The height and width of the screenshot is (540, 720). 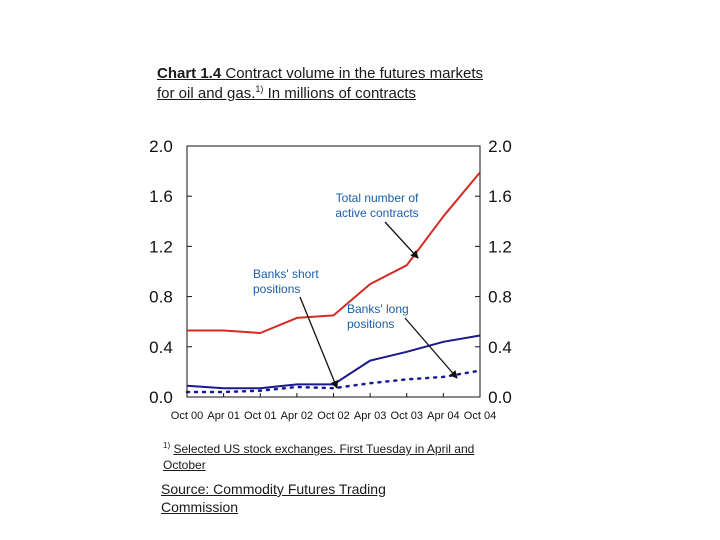 I want to click on x-tick-label: Apr 04, so click(x=443, y=416).